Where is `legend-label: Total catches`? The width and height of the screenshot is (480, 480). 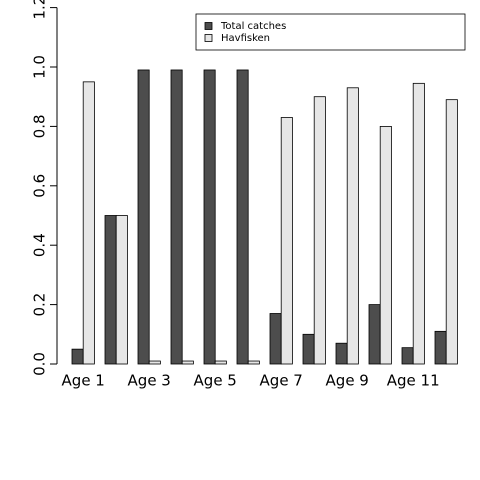
legend-label: Total catches is located at coordinates (253, 26).